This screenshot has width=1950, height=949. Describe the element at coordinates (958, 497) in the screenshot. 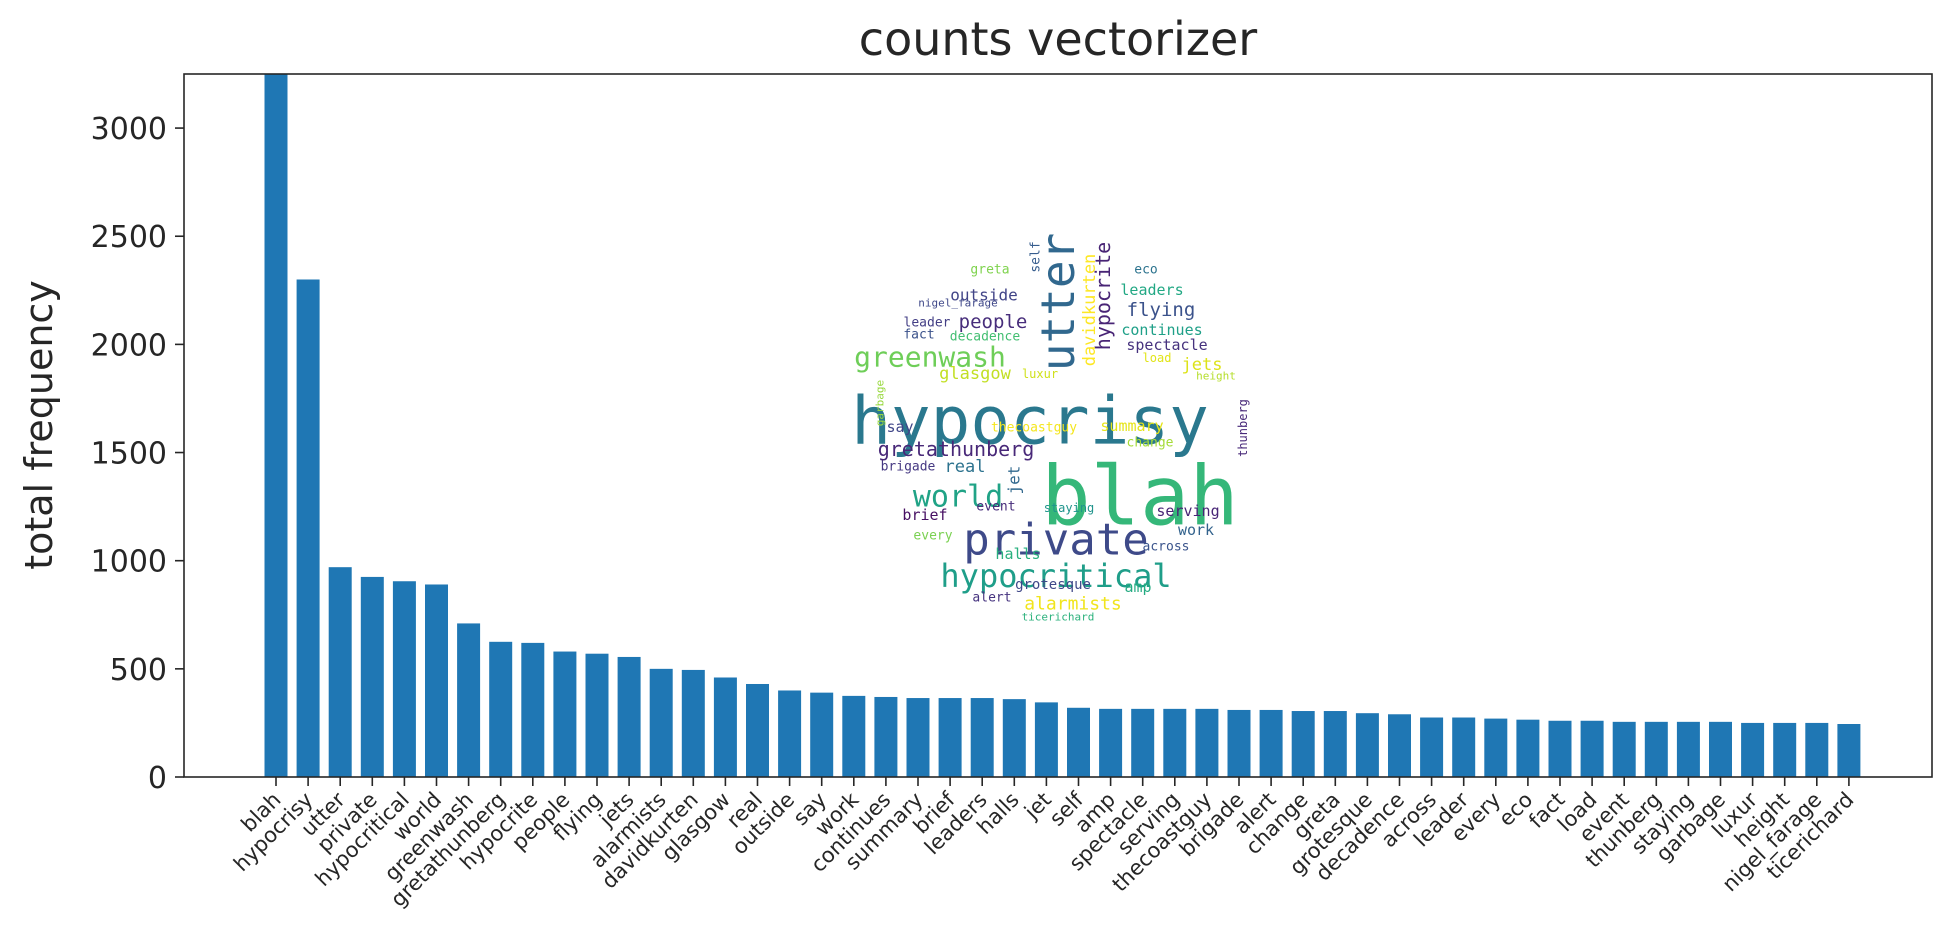

I see `wordcloud-word-world: world` at that location.